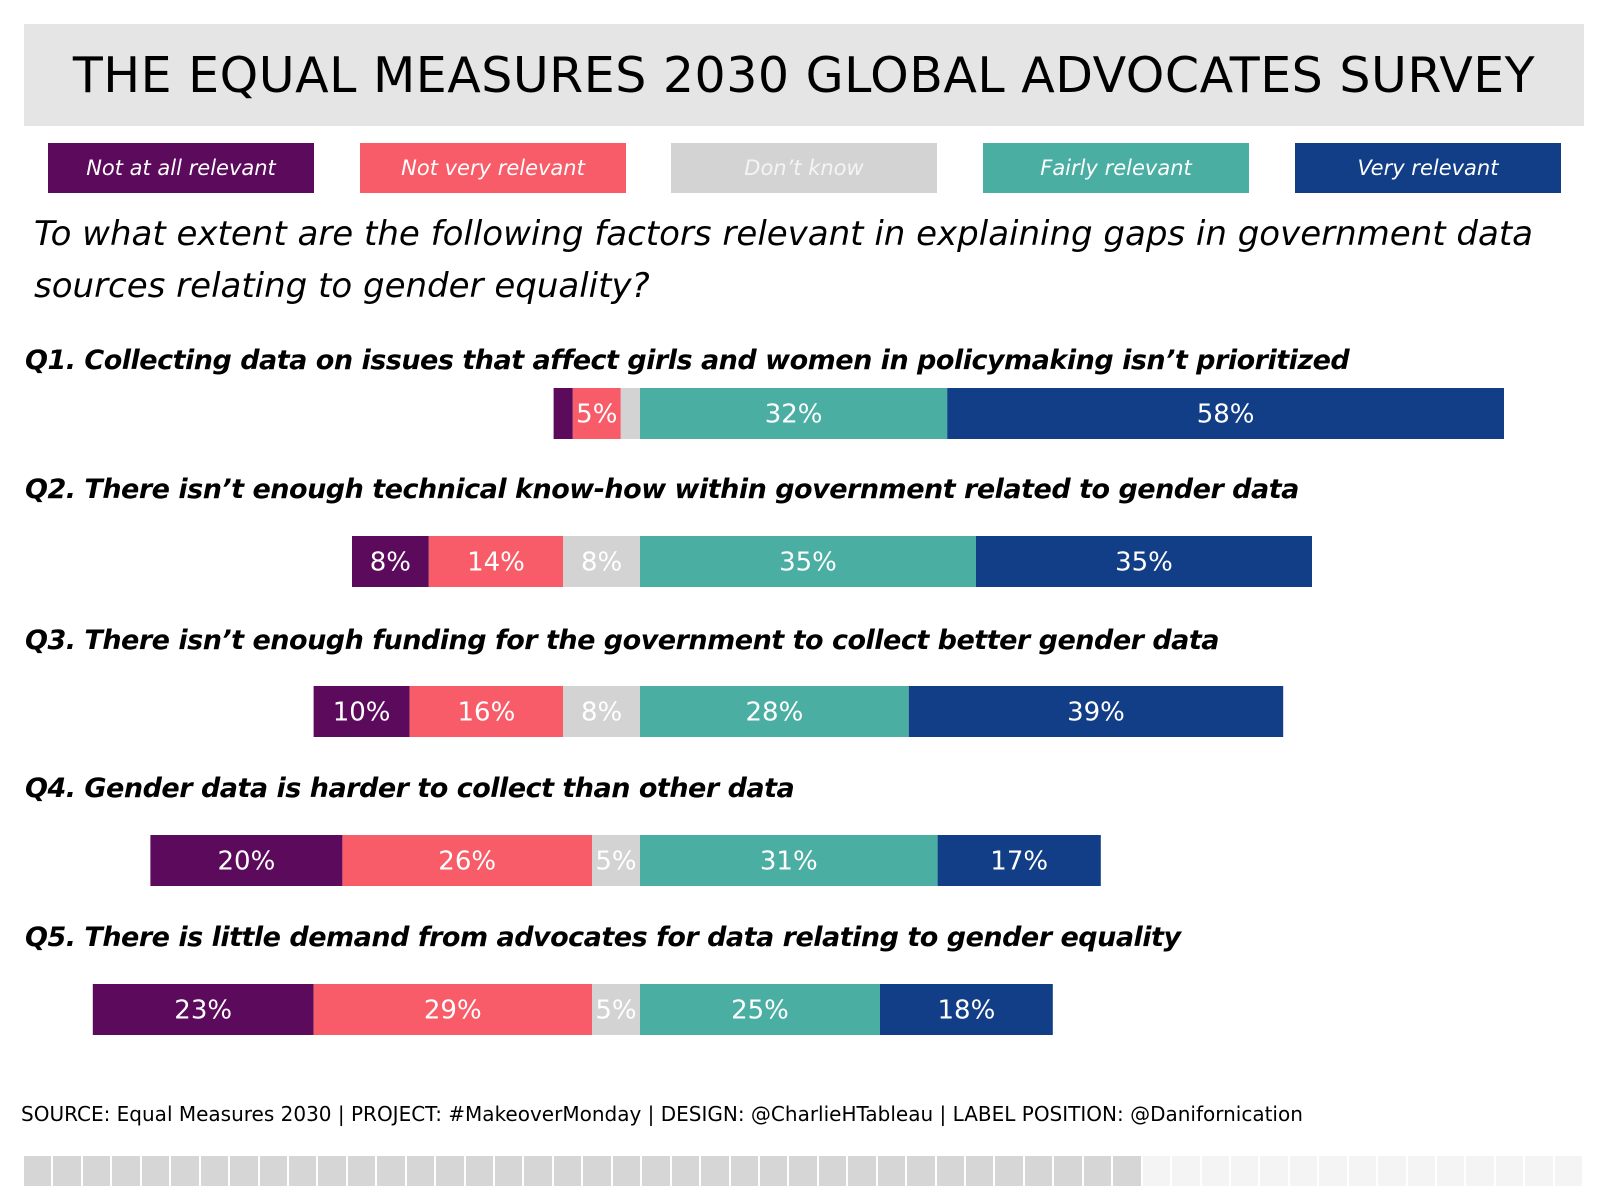  What do you see at coordinates (775, 713) in the screenshot?
I see `bar-label-q3-fairly: 28%` at bounding box center [775, 713].